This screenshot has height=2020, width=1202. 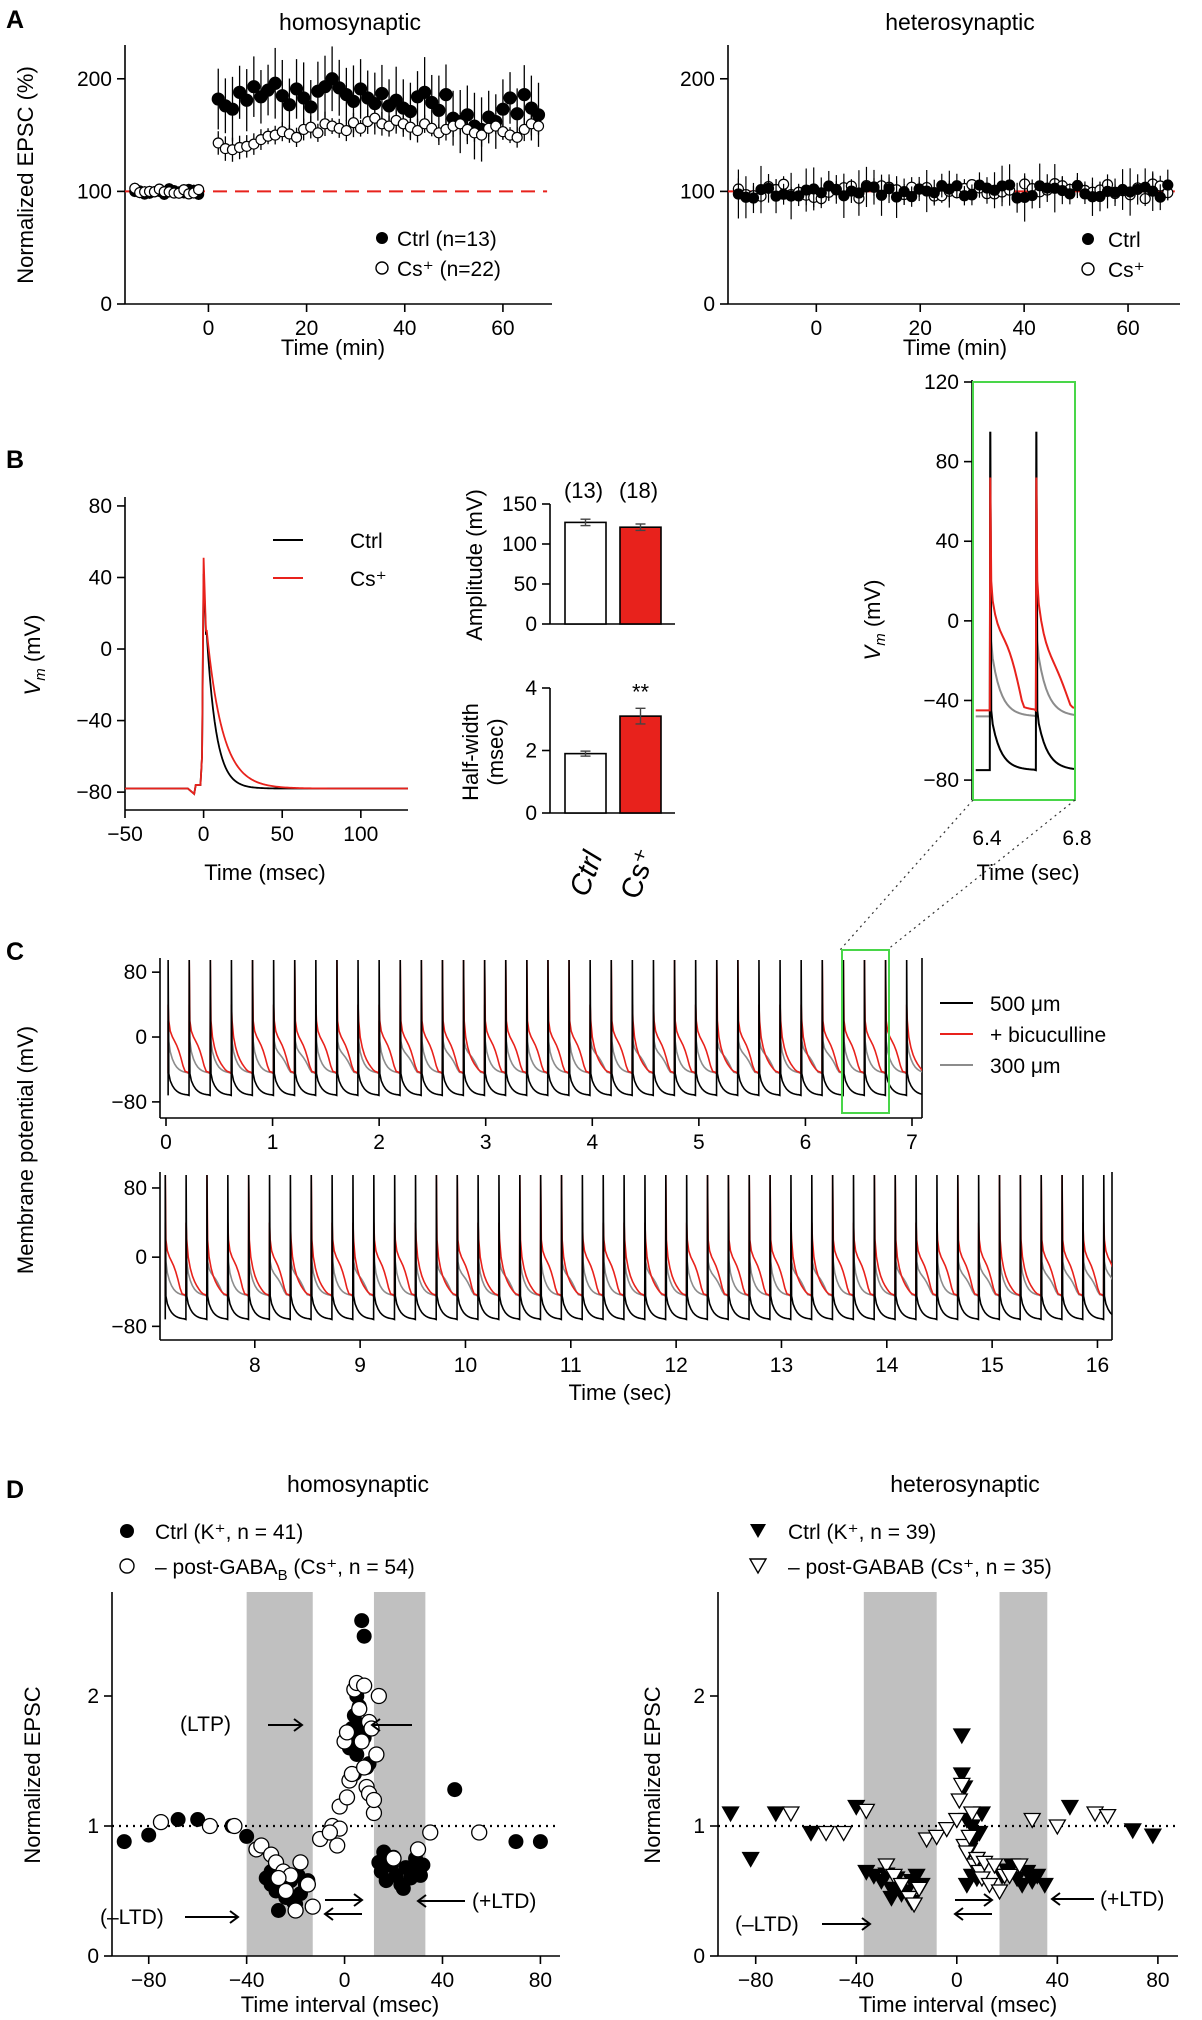 What do you see at coordinates (531, 688) in the screenshot?
I see `b3-ytick-label-2: 4` at bounding box center [531, 688].